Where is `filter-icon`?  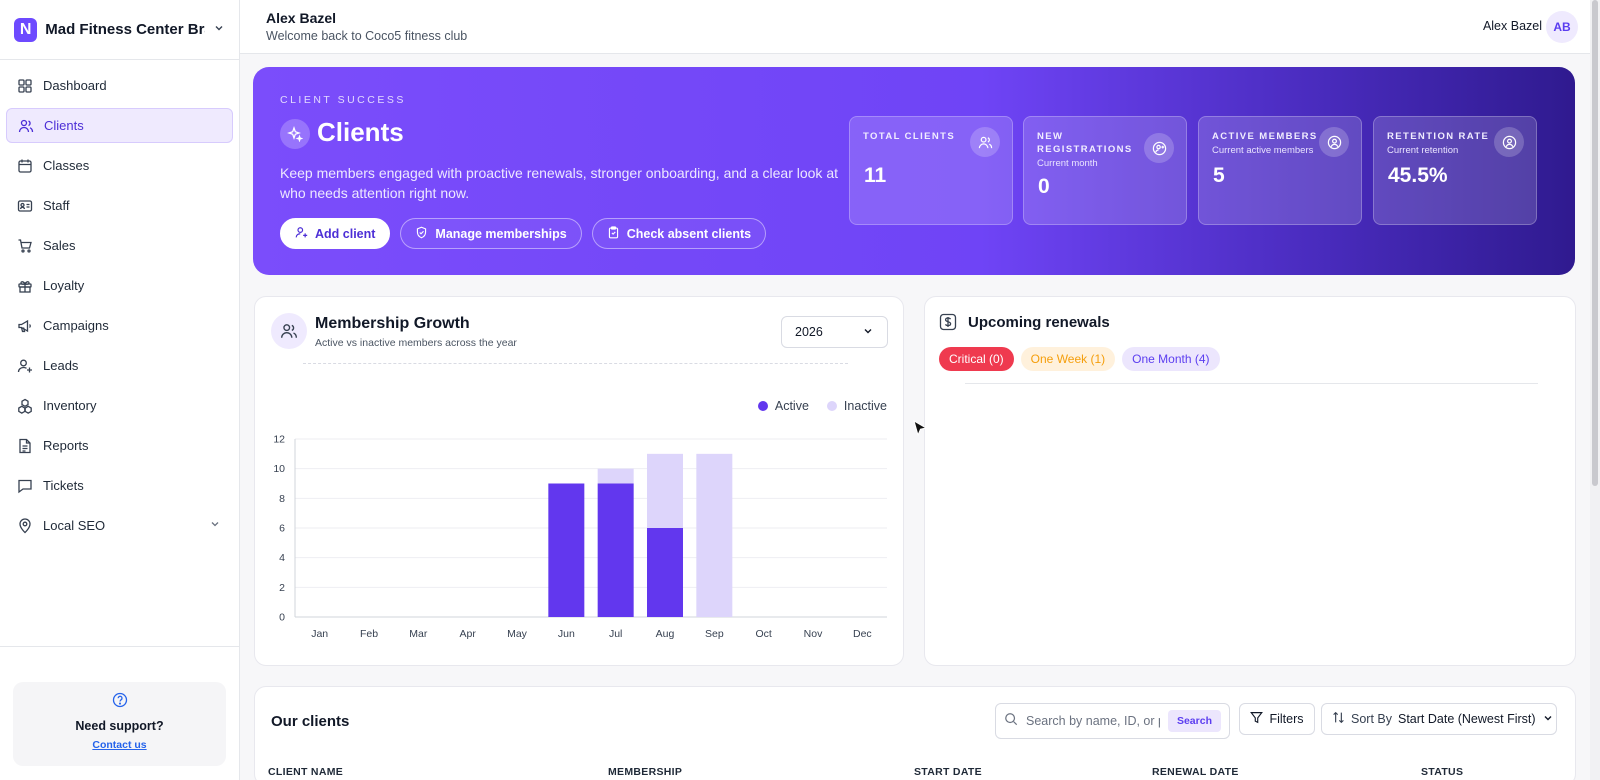
filter-icon is located at coordinates (1257, 719).